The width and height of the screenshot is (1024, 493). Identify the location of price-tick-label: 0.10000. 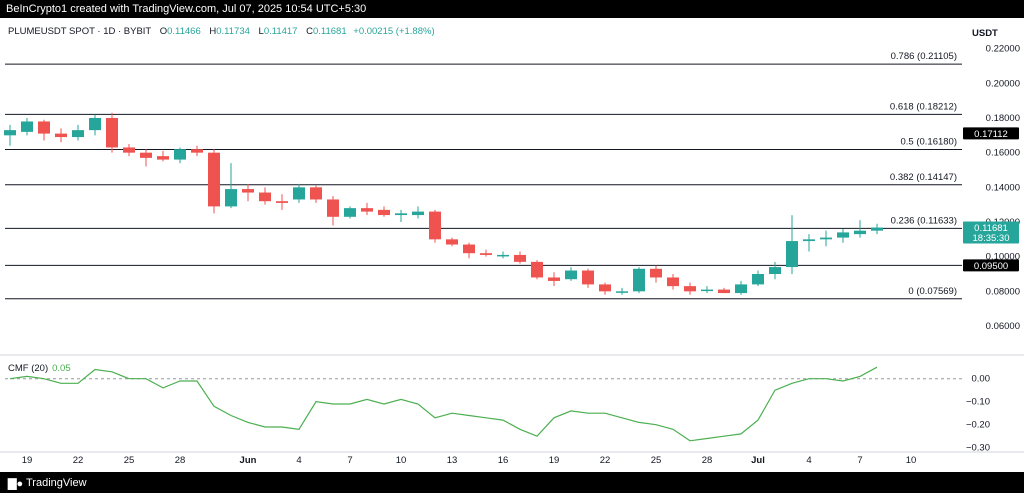
(1003, 257).